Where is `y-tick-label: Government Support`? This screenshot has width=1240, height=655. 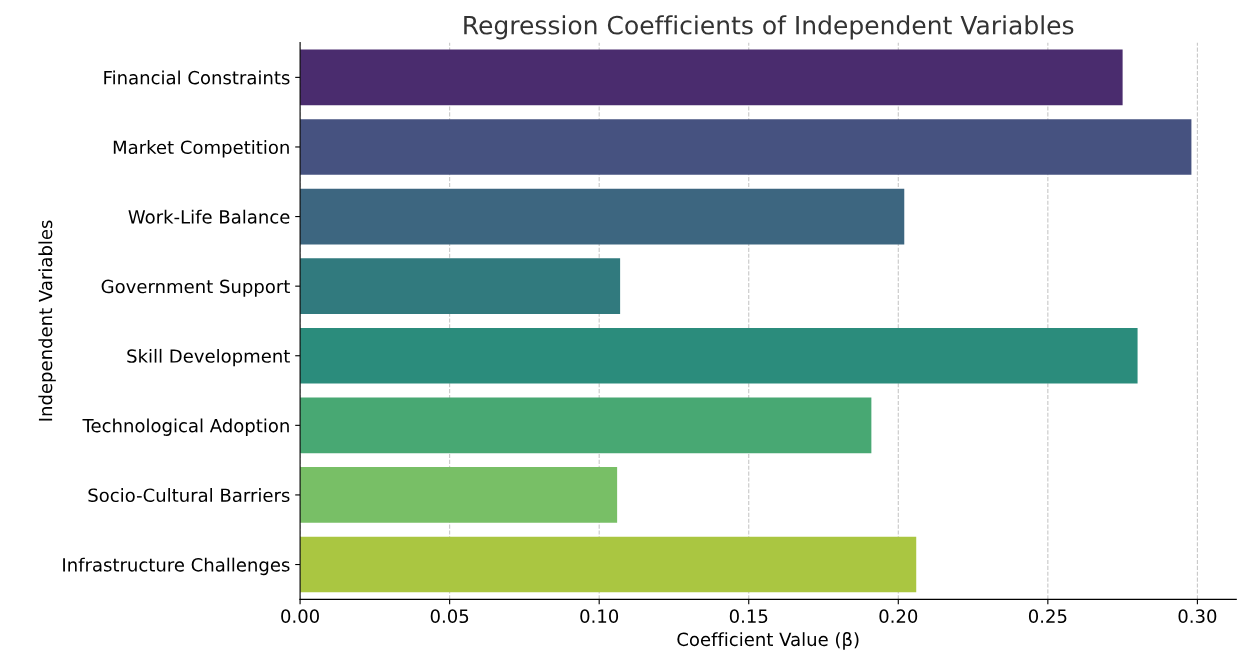 y-tick-label: Government Support is located at coordinates (195, 288).